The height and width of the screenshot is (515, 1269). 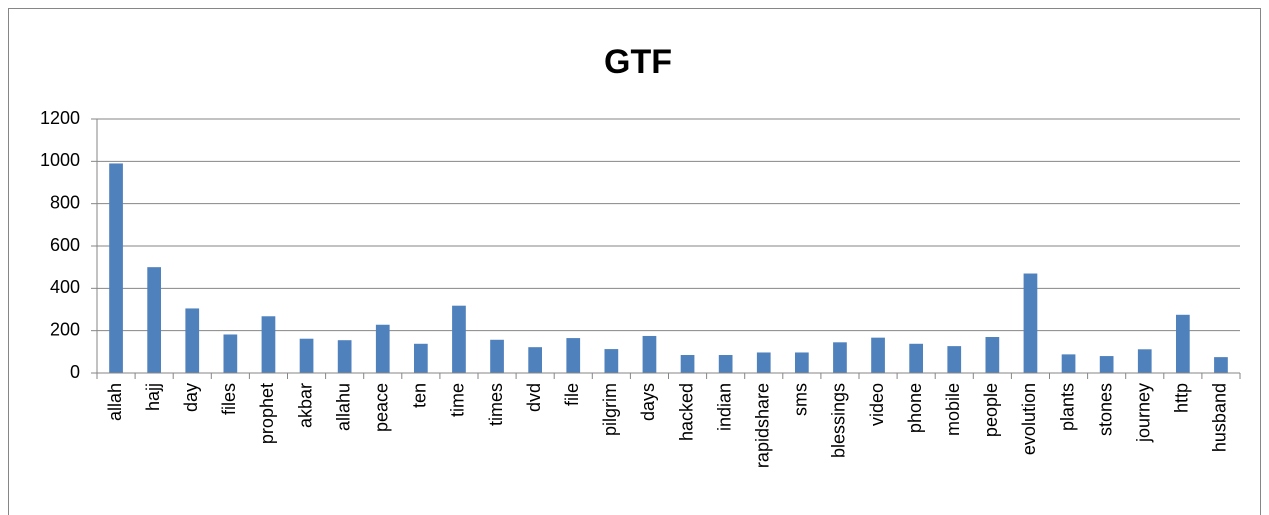 I want to click on x-tick-label: evolution, so click(x=1029, y=419).